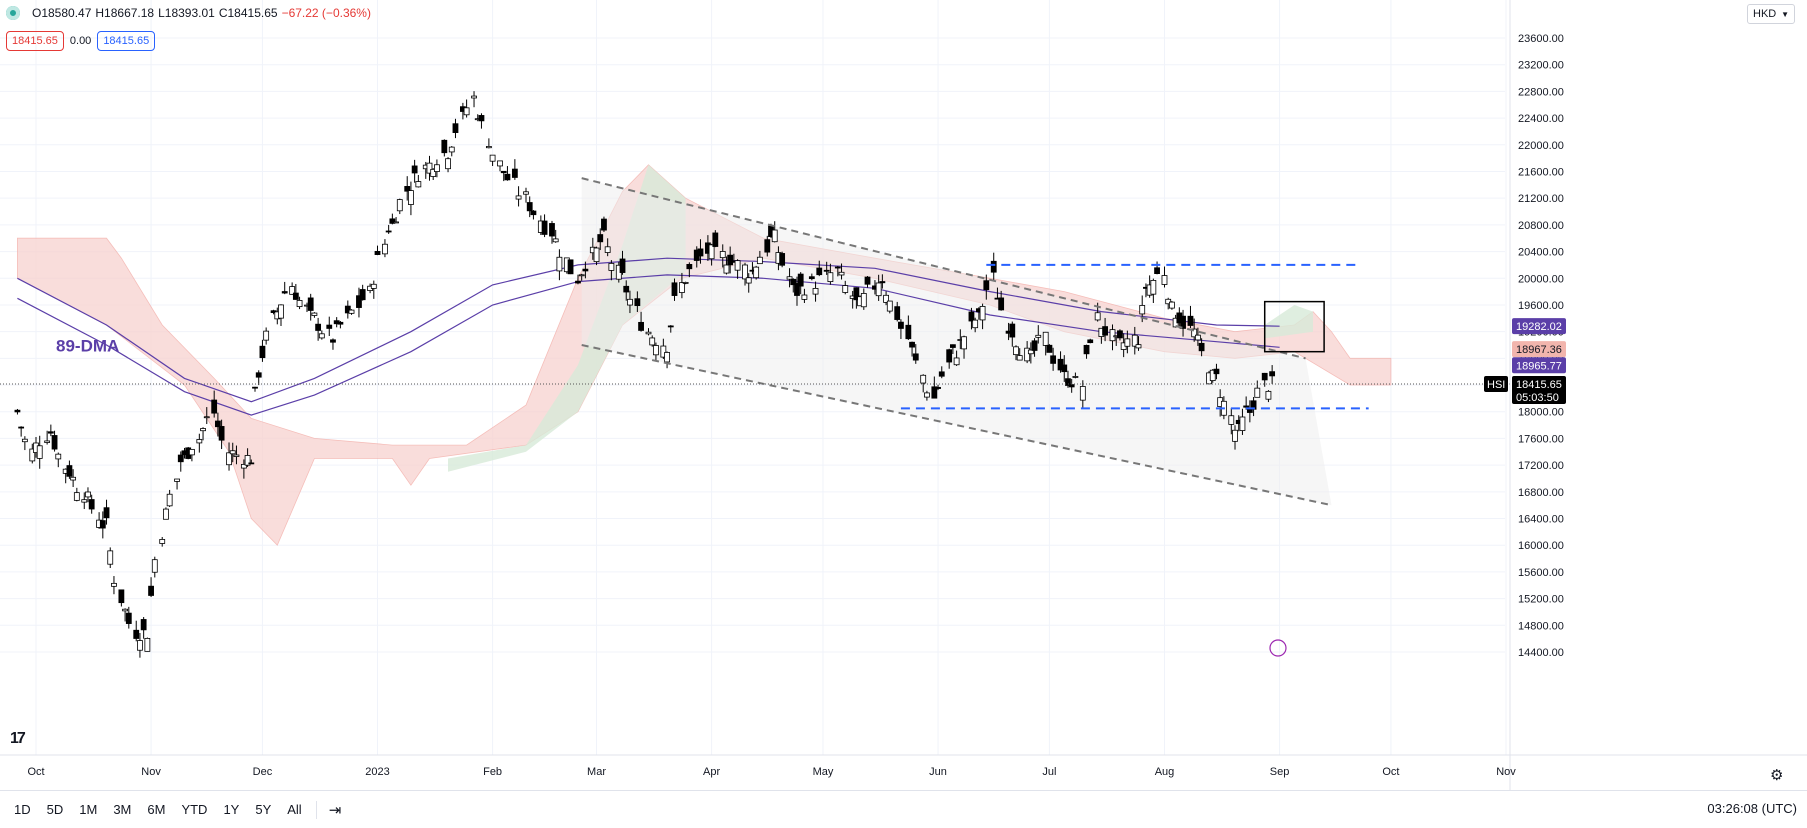 The height and width of the screenshot is (828, 1807). Describe the element at coordinates (1541, 119) in the screenshot. I see `y-tick-label: 22400.00` at that location.